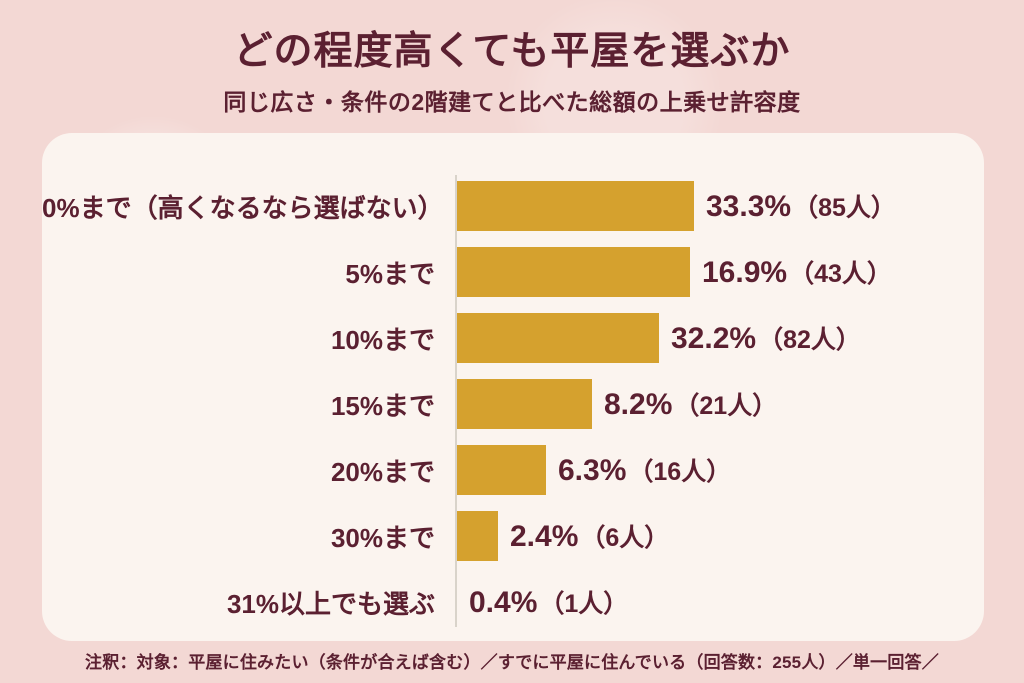  What do you see at coordinates (456, 401) in the screenshot?
I see `axis-baseline` at bounding box center [456, 401].